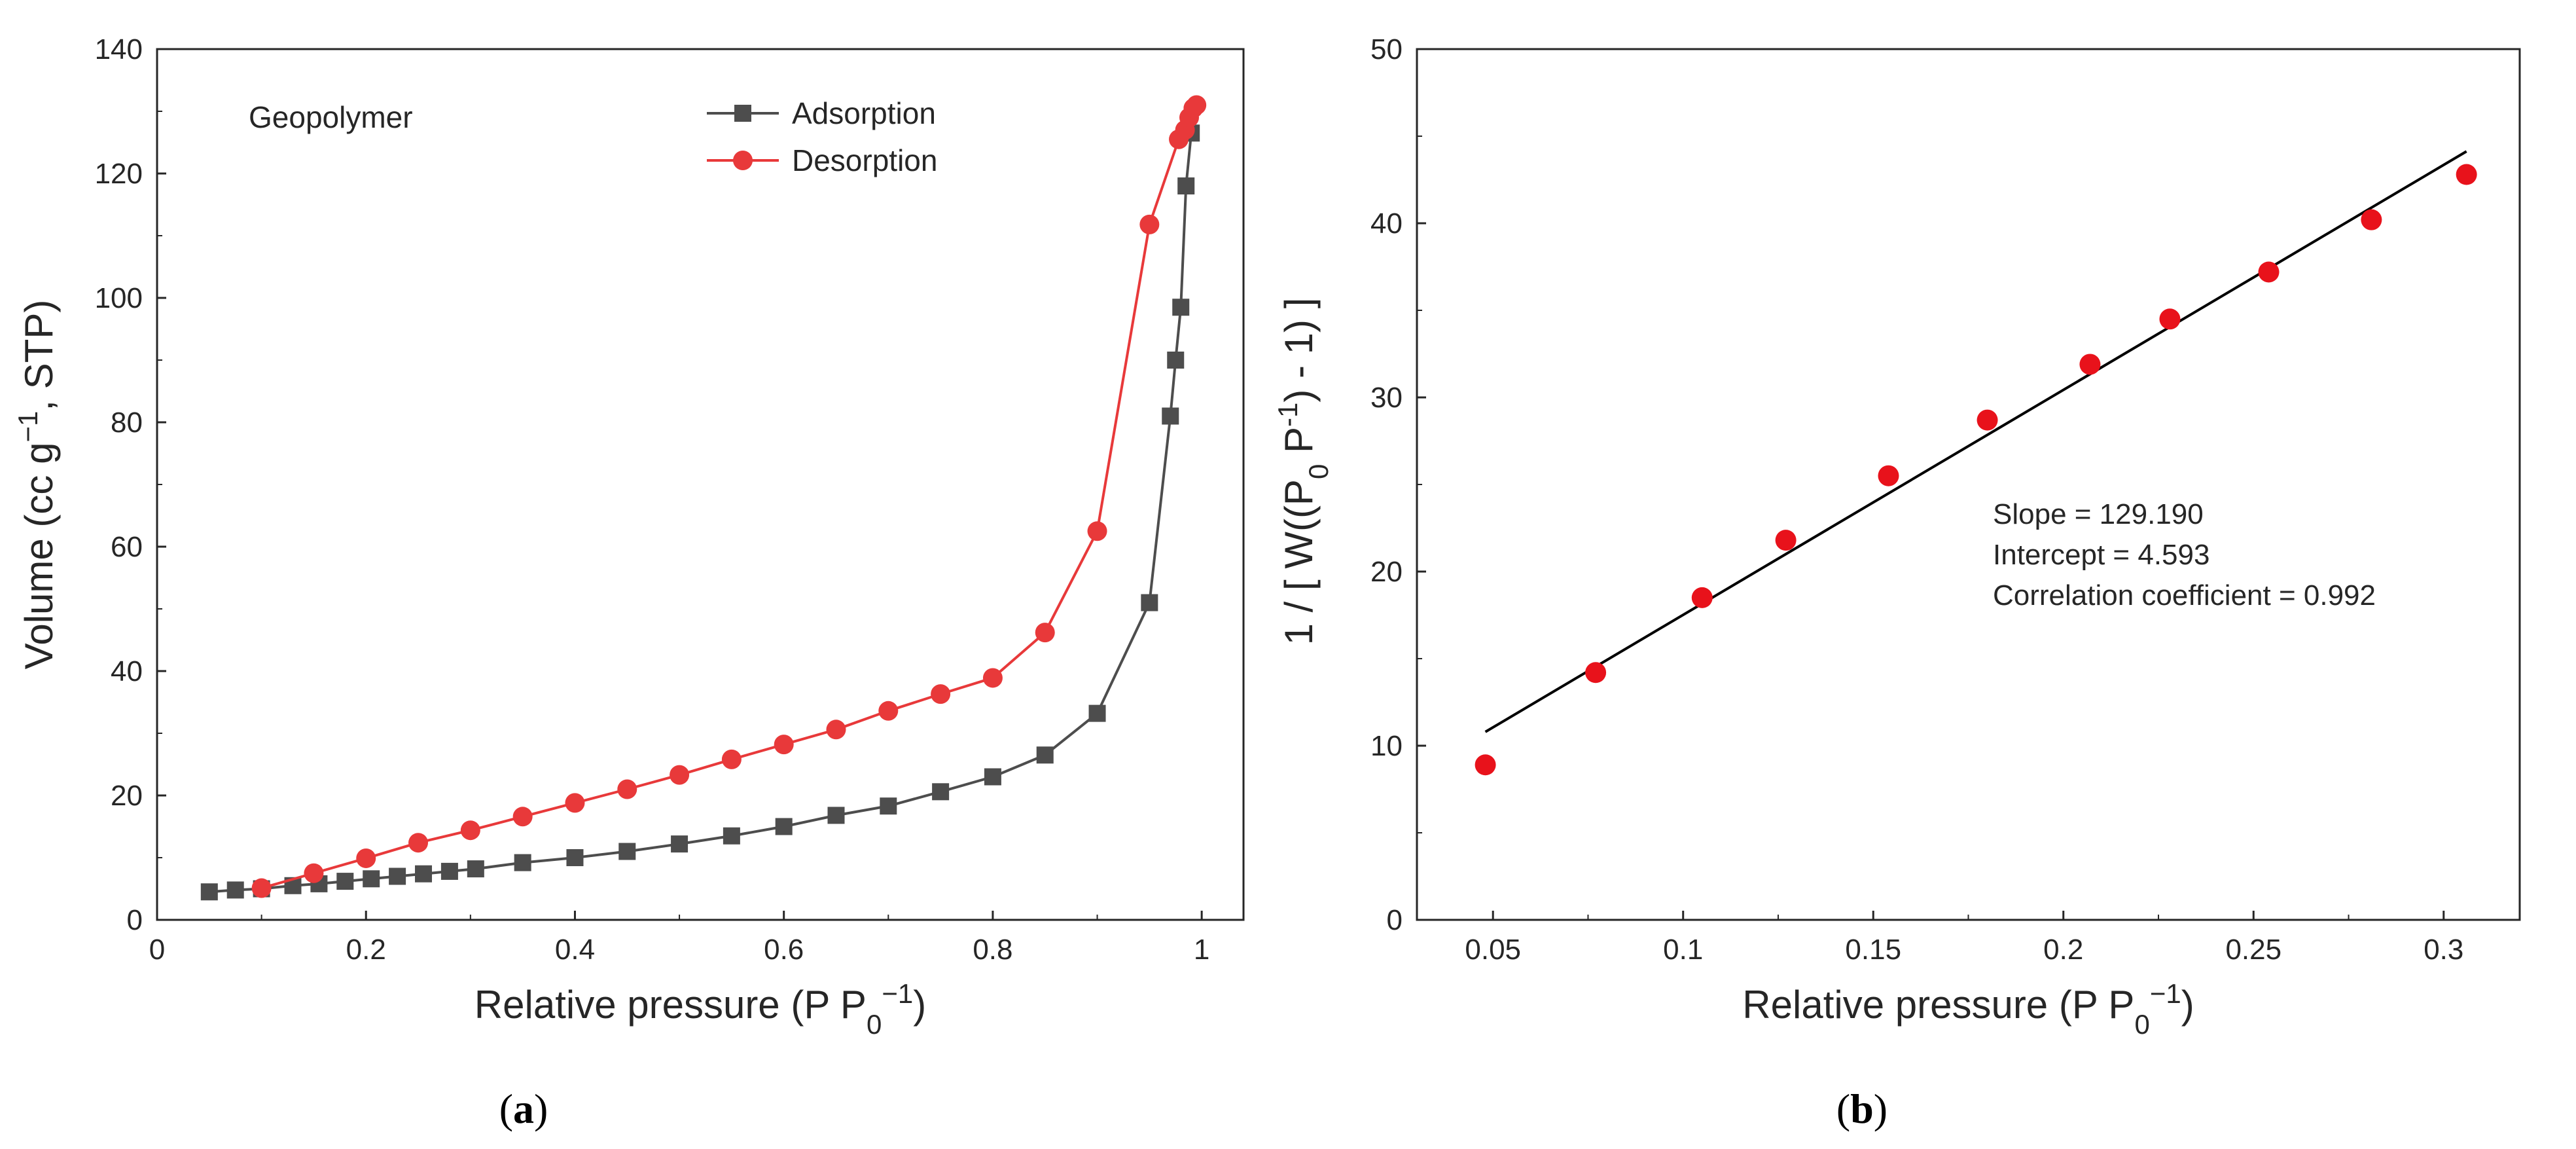  I want to click on y-tick-label: 120, so click(119, 174).